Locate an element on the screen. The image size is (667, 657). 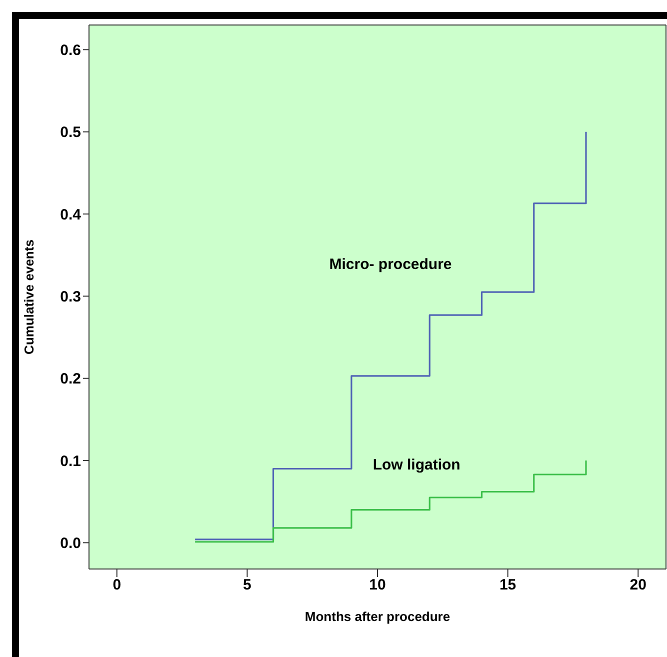
x-tick-label: 5 is located at coordinates (247, 585).